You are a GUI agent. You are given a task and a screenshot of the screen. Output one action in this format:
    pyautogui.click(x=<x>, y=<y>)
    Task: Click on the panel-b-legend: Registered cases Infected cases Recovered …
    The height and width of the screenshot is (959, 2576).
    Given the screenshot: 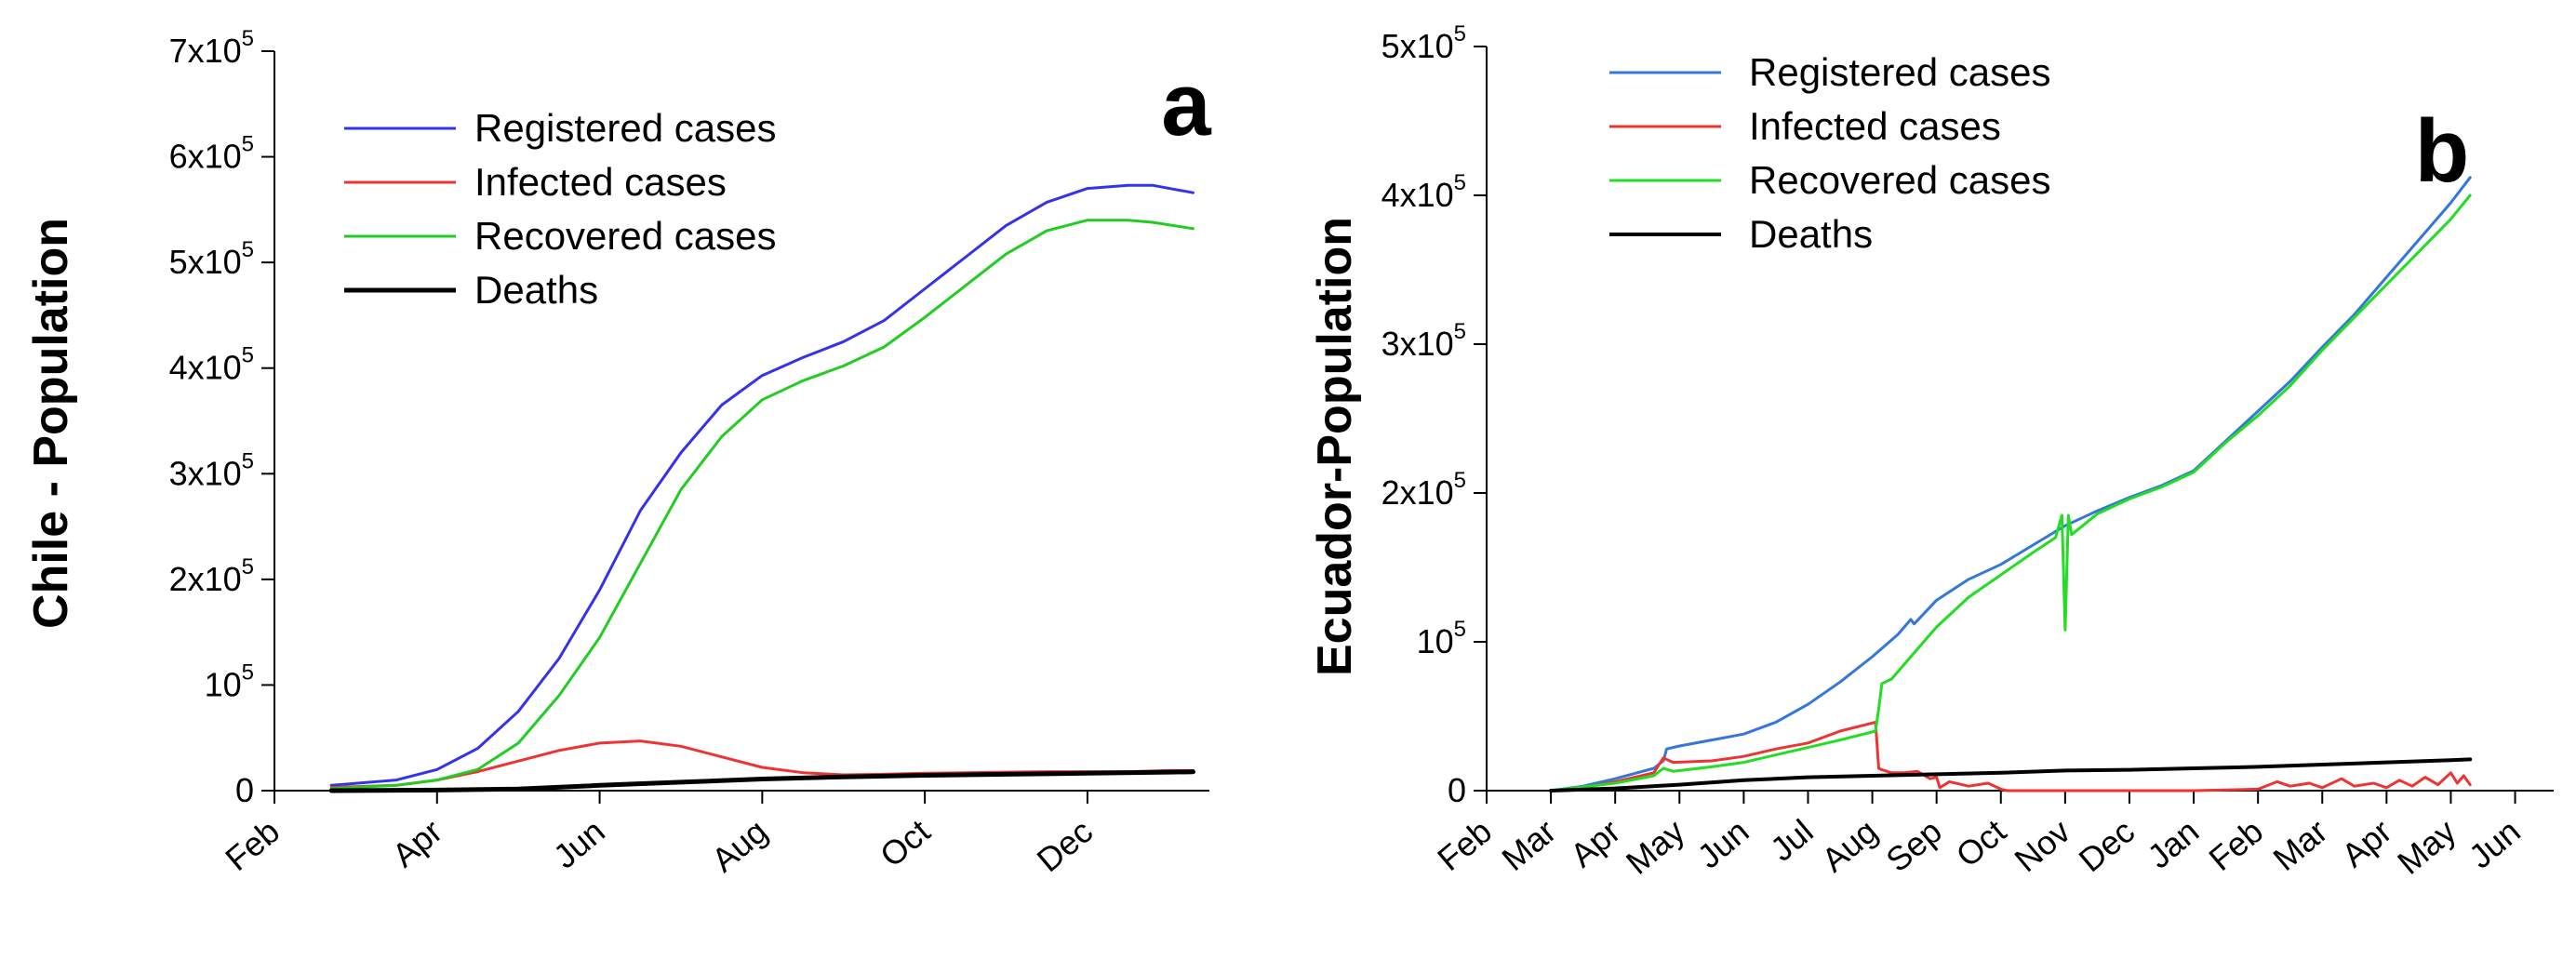 What is the action you would take?
    pyautogui.click(x=1830, y=153)
    